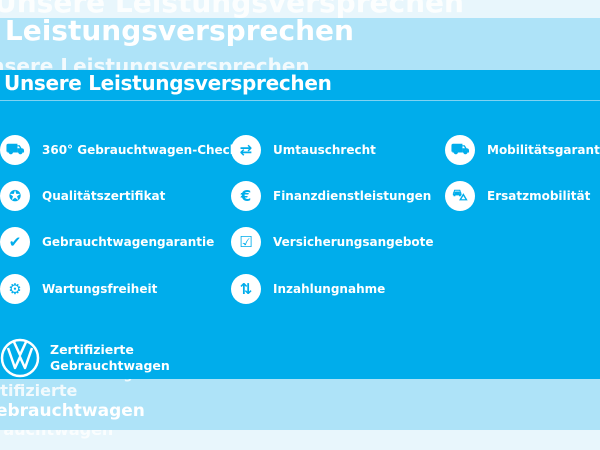 This screenshot has width=600, height=450. What do you see at coordinates (104, 196) in the screenshot?
I see `service-label: Qualitätszertifikat` at bounding box center [104, 196].